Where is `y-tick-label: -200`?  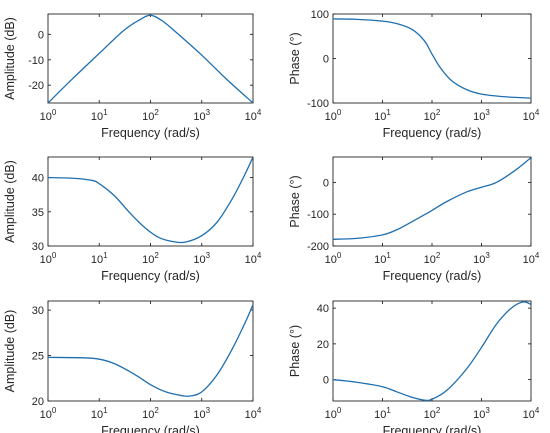 y-tick-label: -200 is located at coordinates (318, 247).